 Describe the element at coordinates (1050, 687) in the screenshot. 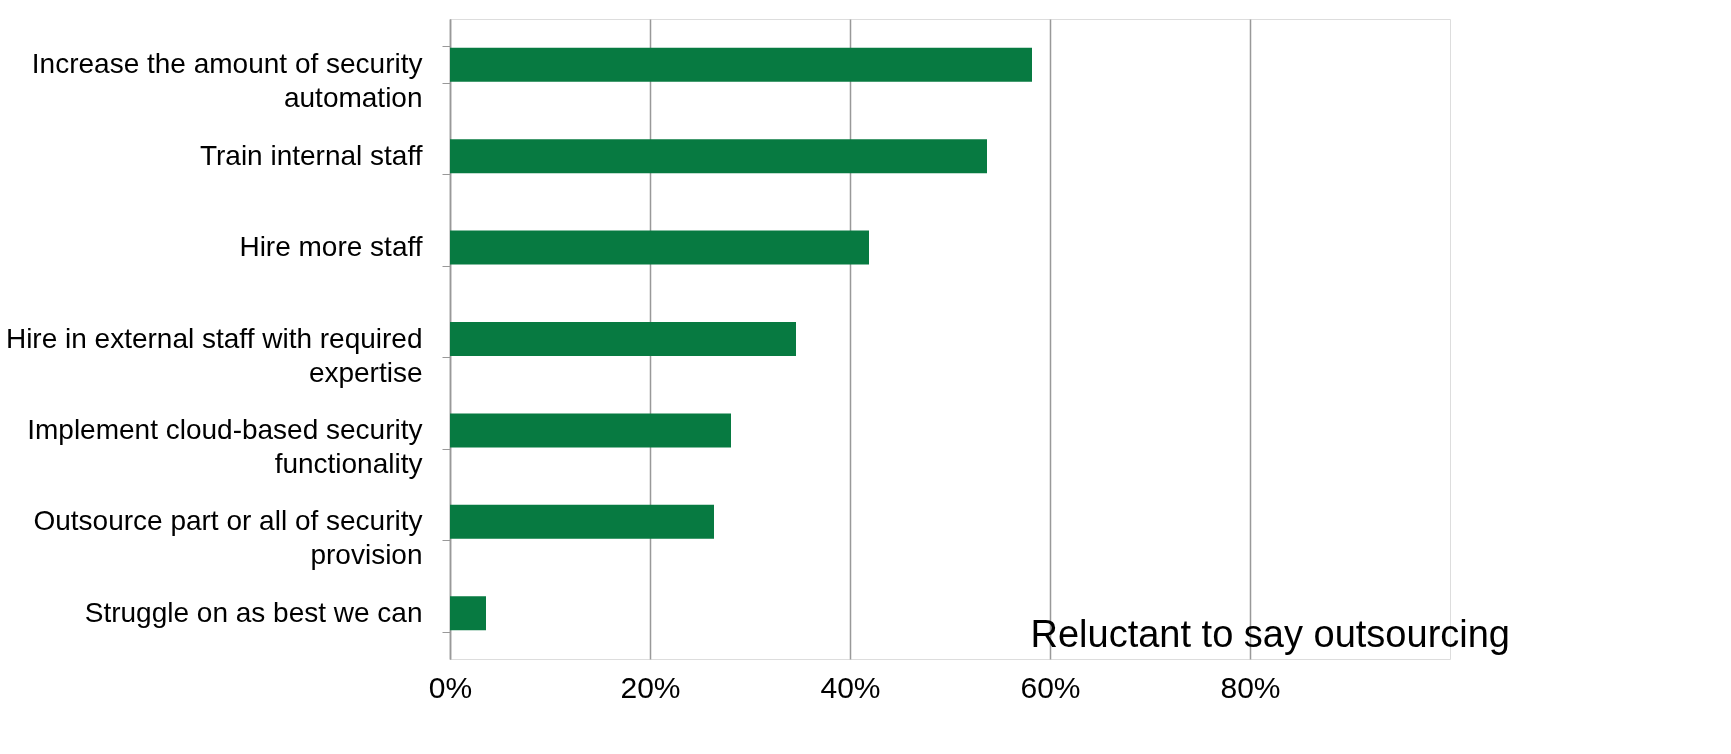

I see `x-tick-label: 60%` at that location.